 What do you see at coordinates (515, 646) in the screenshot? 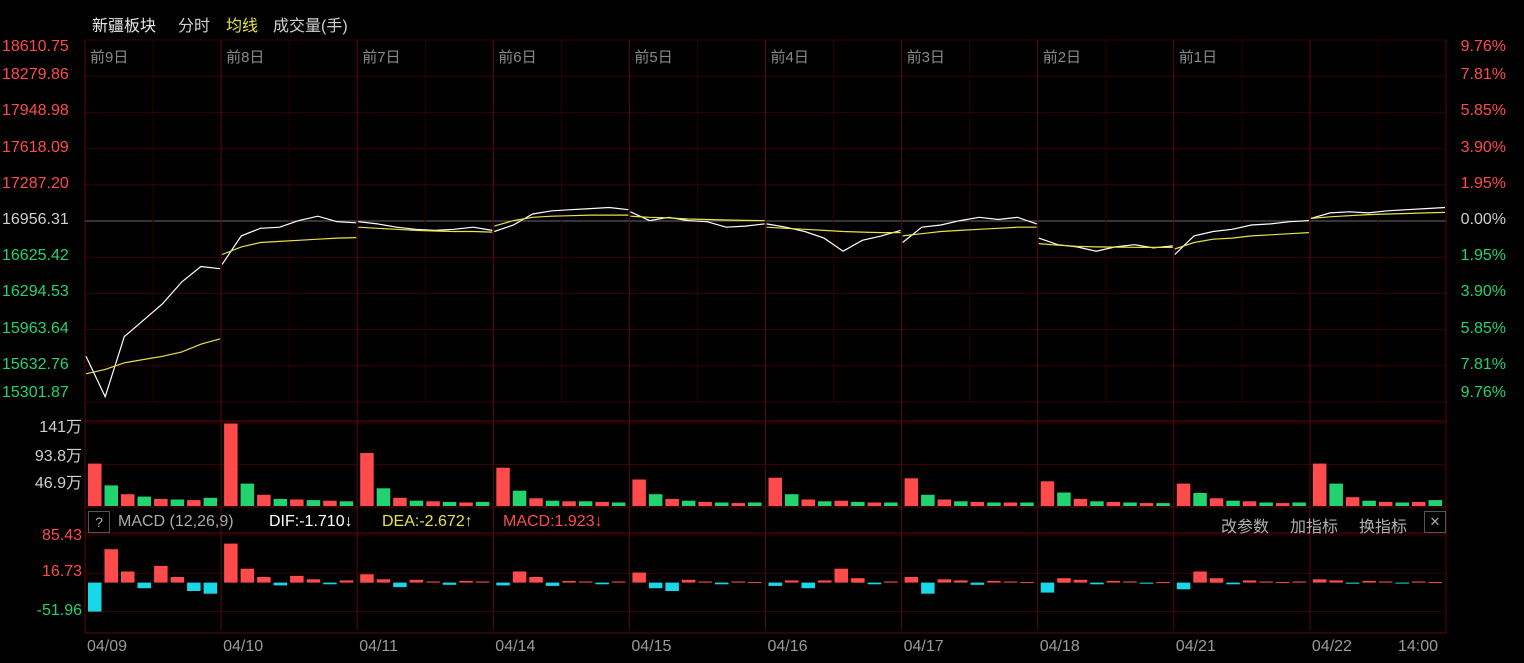
I see `date-label: 04/14` at bounding box center [515, 646].